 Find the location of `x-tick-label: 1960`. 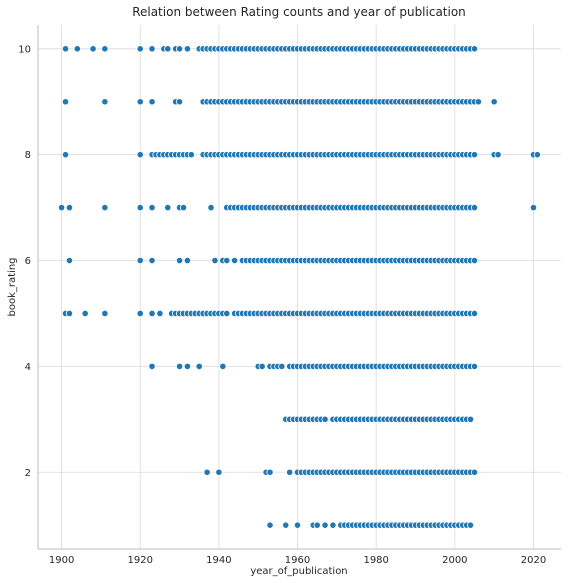

x-tick-label: 1960 is located at coordinates (297, 560).